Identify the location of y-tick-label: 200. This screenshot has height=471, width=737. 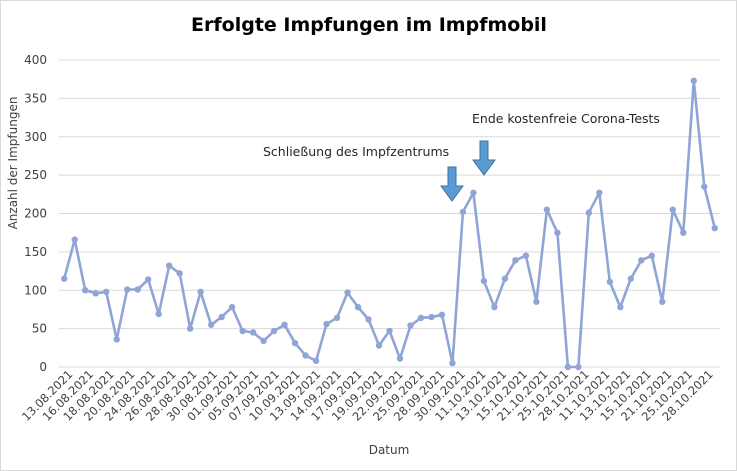
(35, 214).